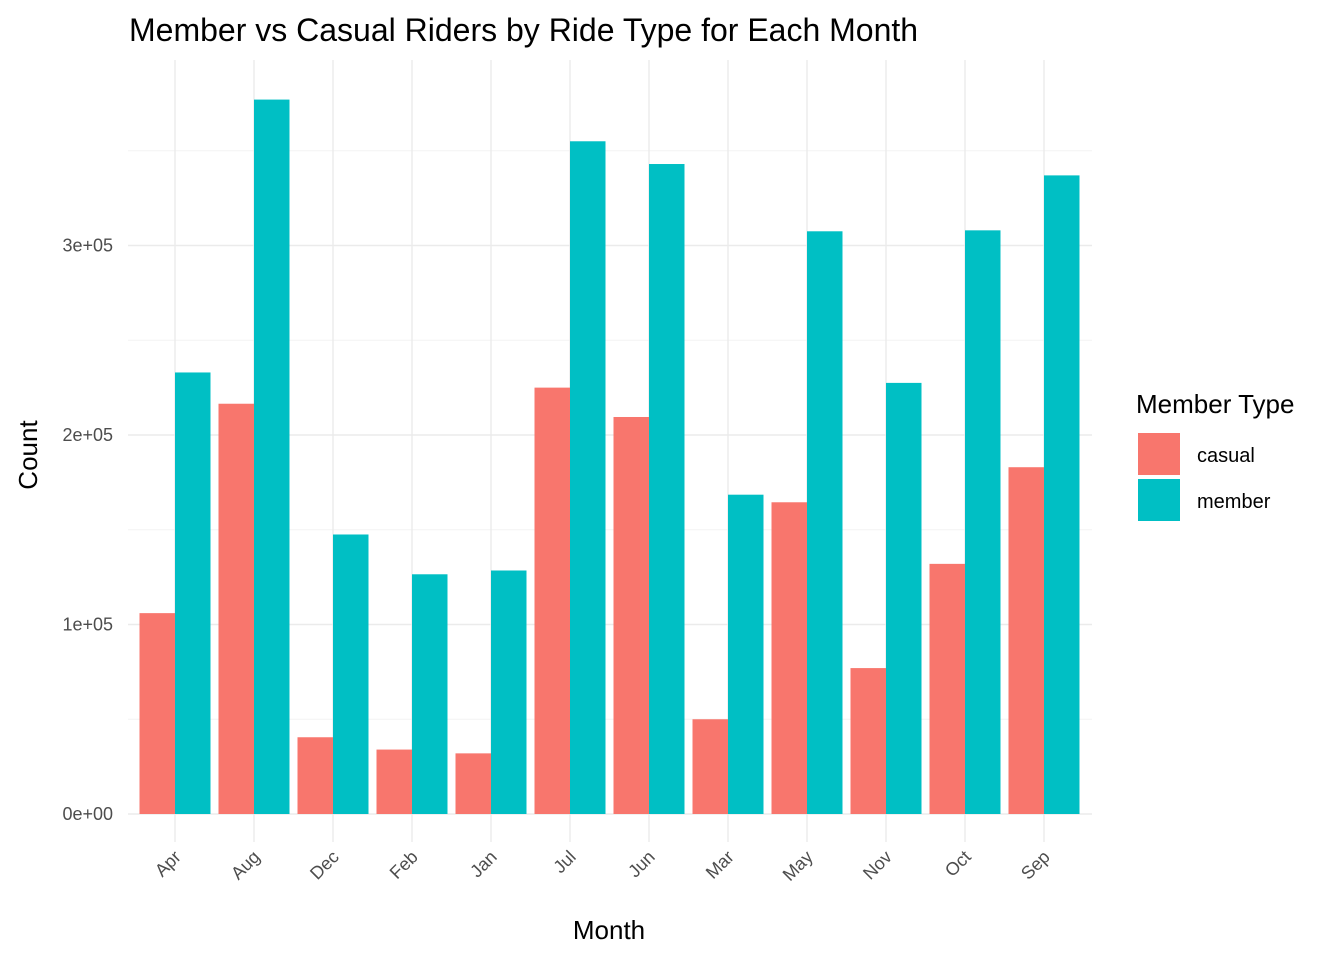 The width and height of the screenshot is (1344, 960). I want to click on legend-label-member: member, so click(1234, 502).